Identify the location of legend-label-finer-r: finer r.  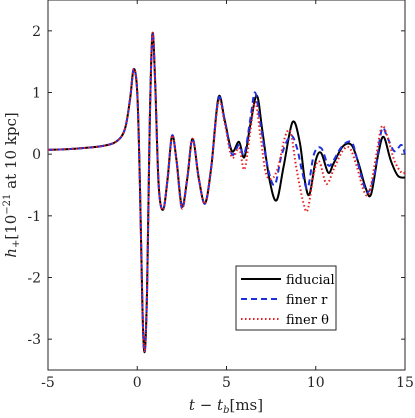
(307, 300).